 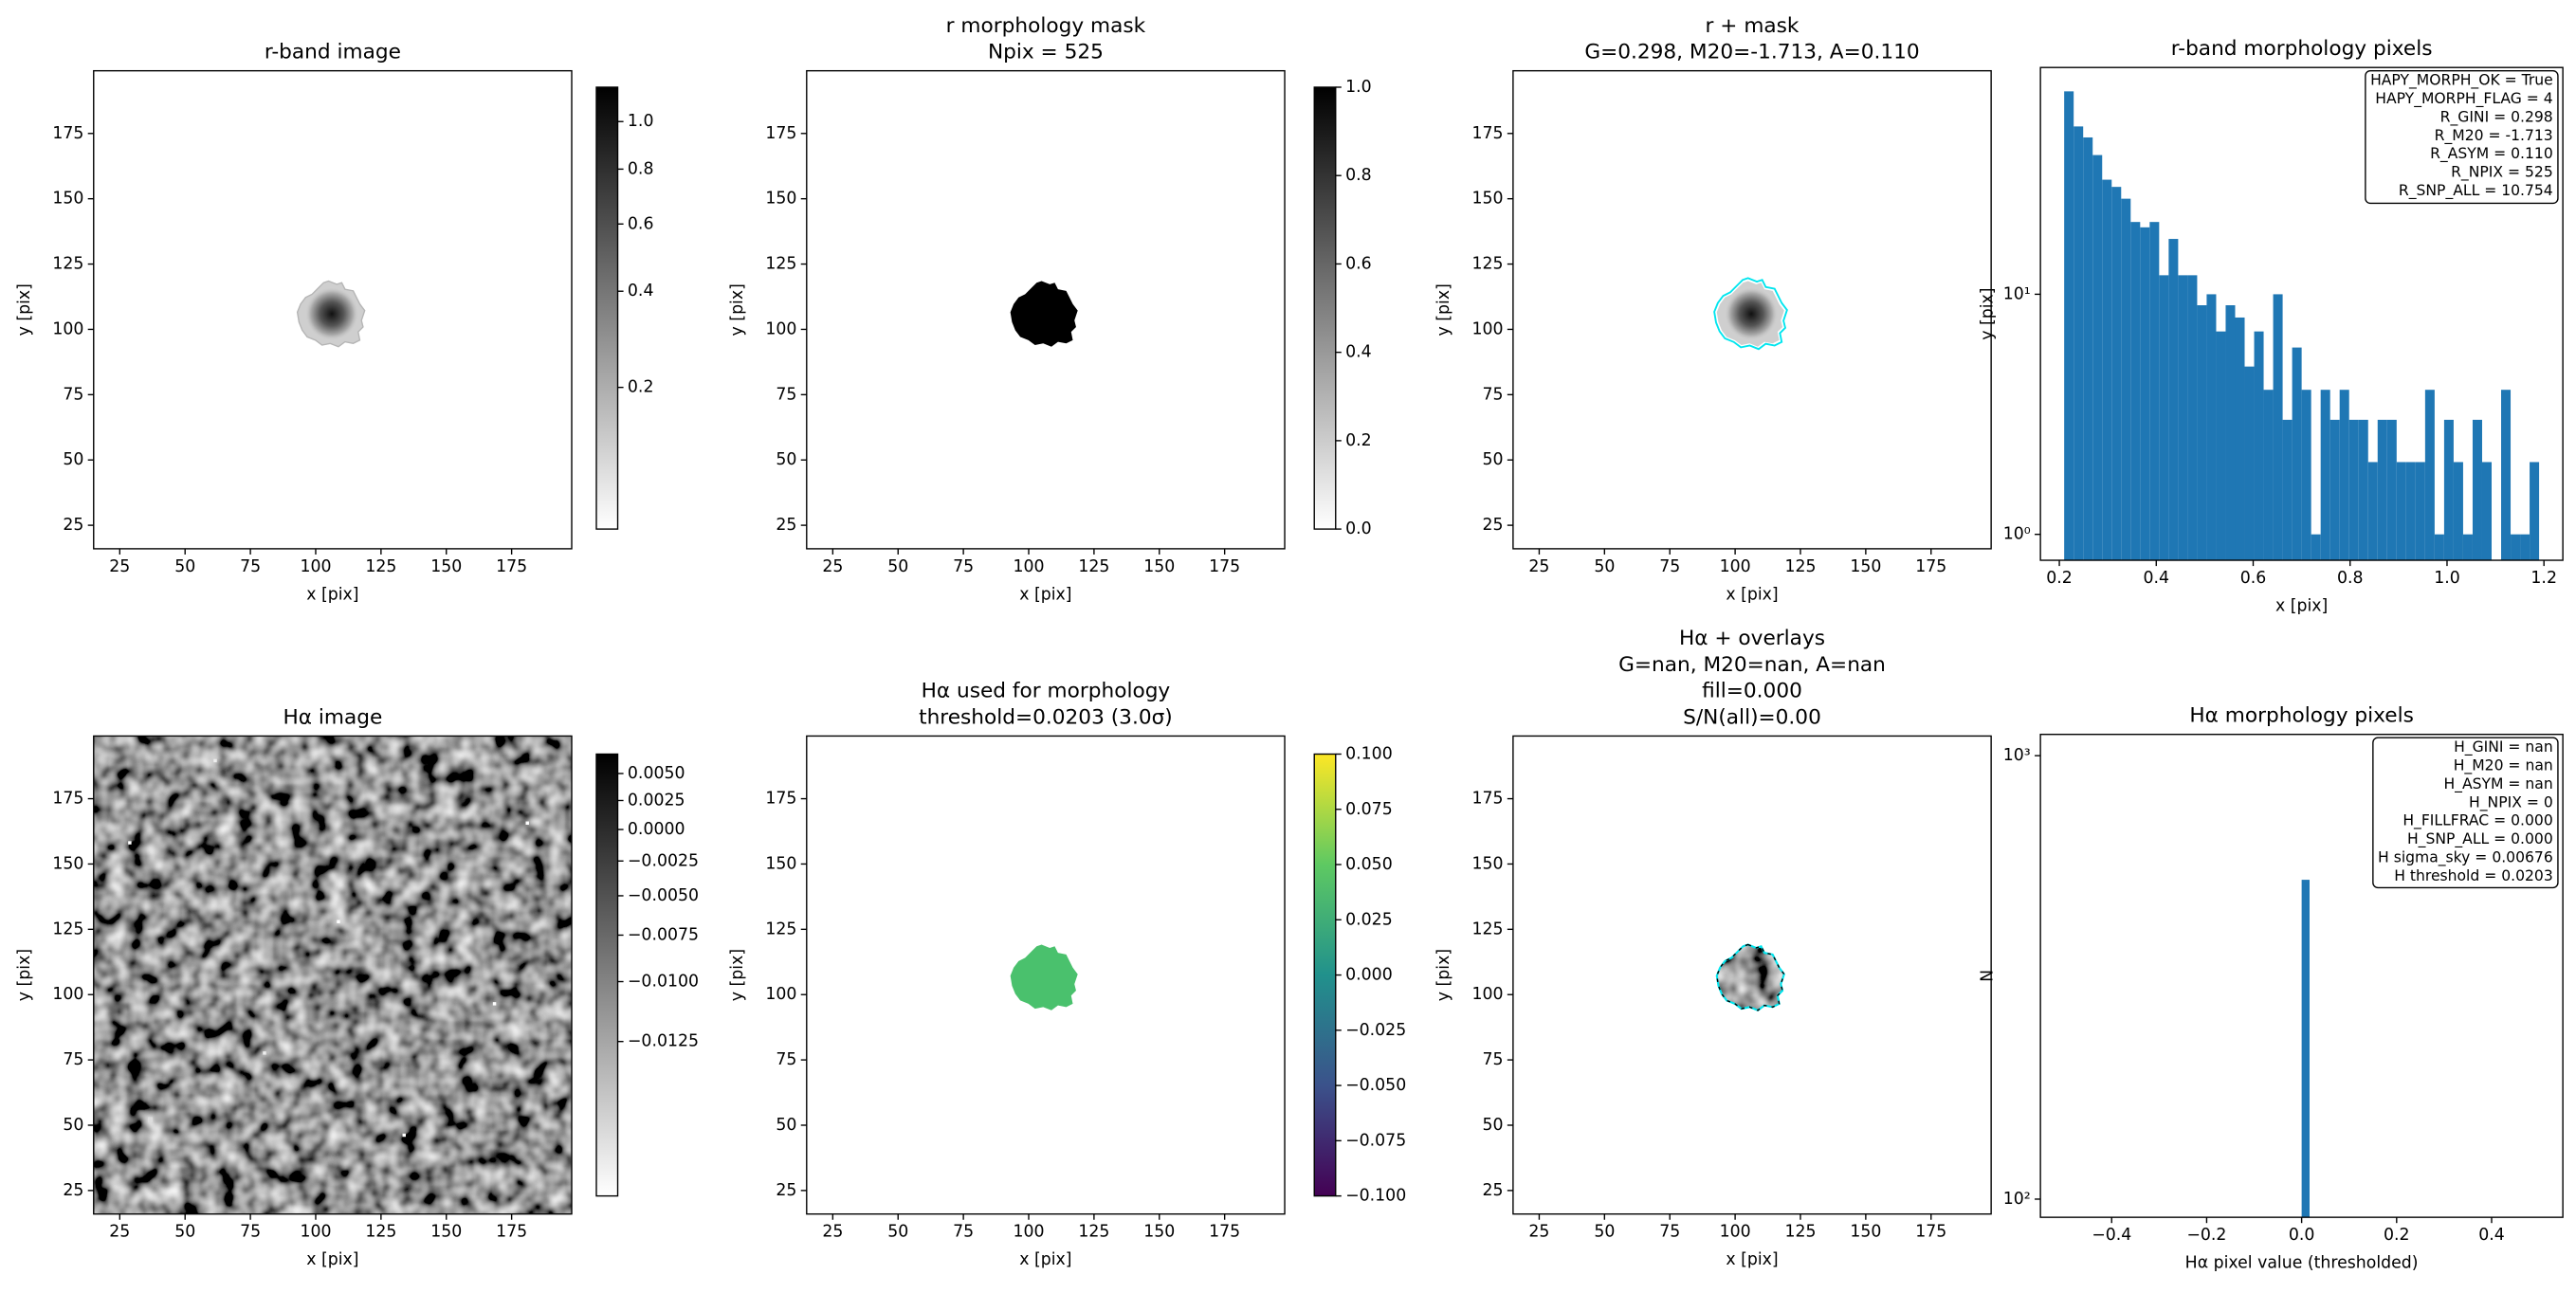 I want to click on chart-title: Hα morphology pixels, so click(x=2301, y=716).